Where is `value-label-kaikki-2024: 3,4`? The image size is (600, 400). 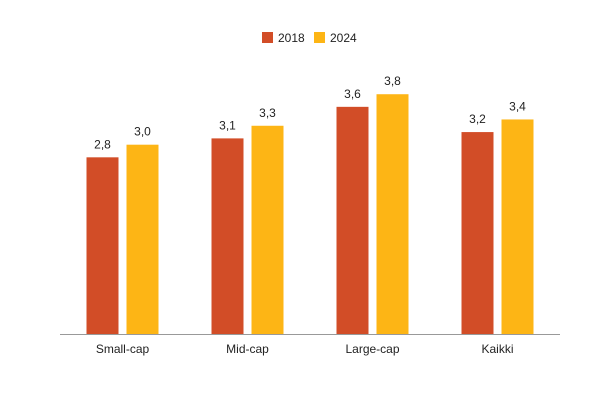
value-label-kaikki-2024: 3,4 is located at coordinates (517, 106).